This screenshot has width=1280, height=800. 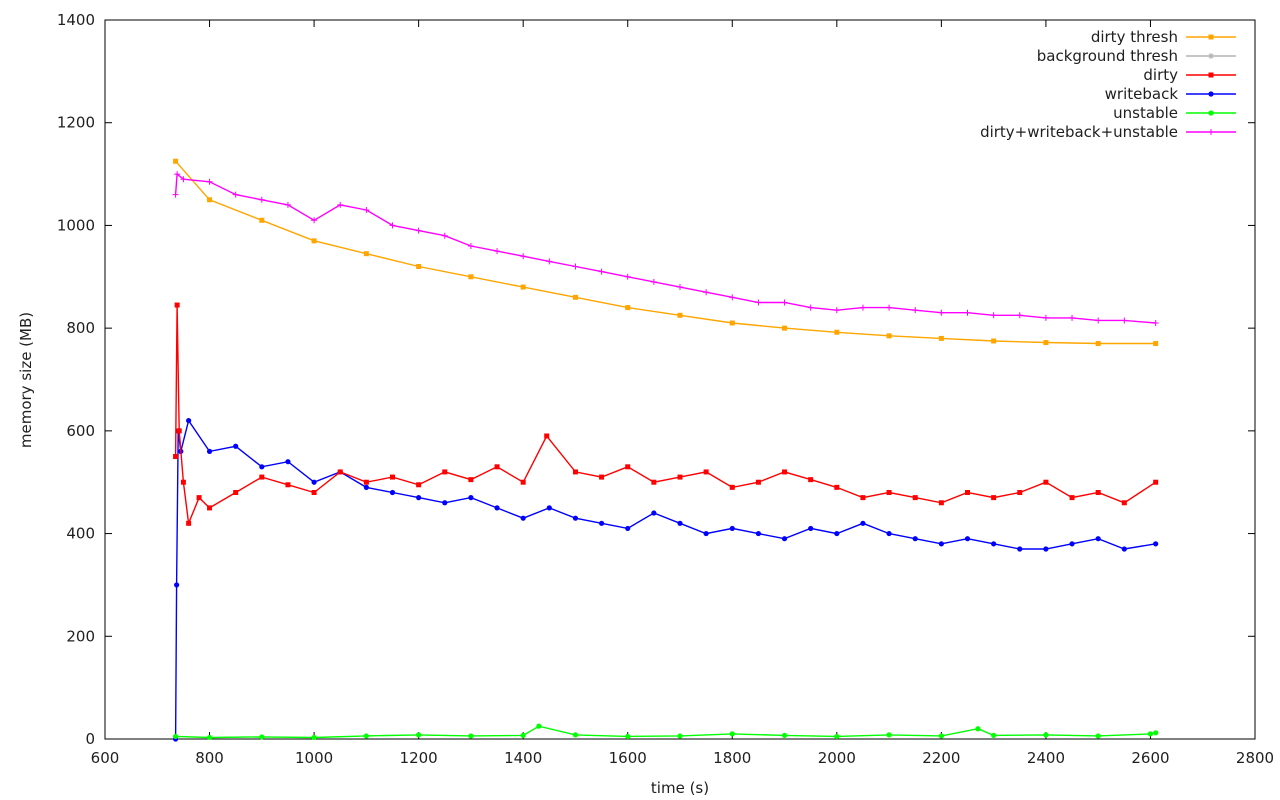 What do you see at coordinates (1079, 132) in the screenshot?
I see `legend-label: dirty+writeback+unstable` at bounding box center [1079, 132].